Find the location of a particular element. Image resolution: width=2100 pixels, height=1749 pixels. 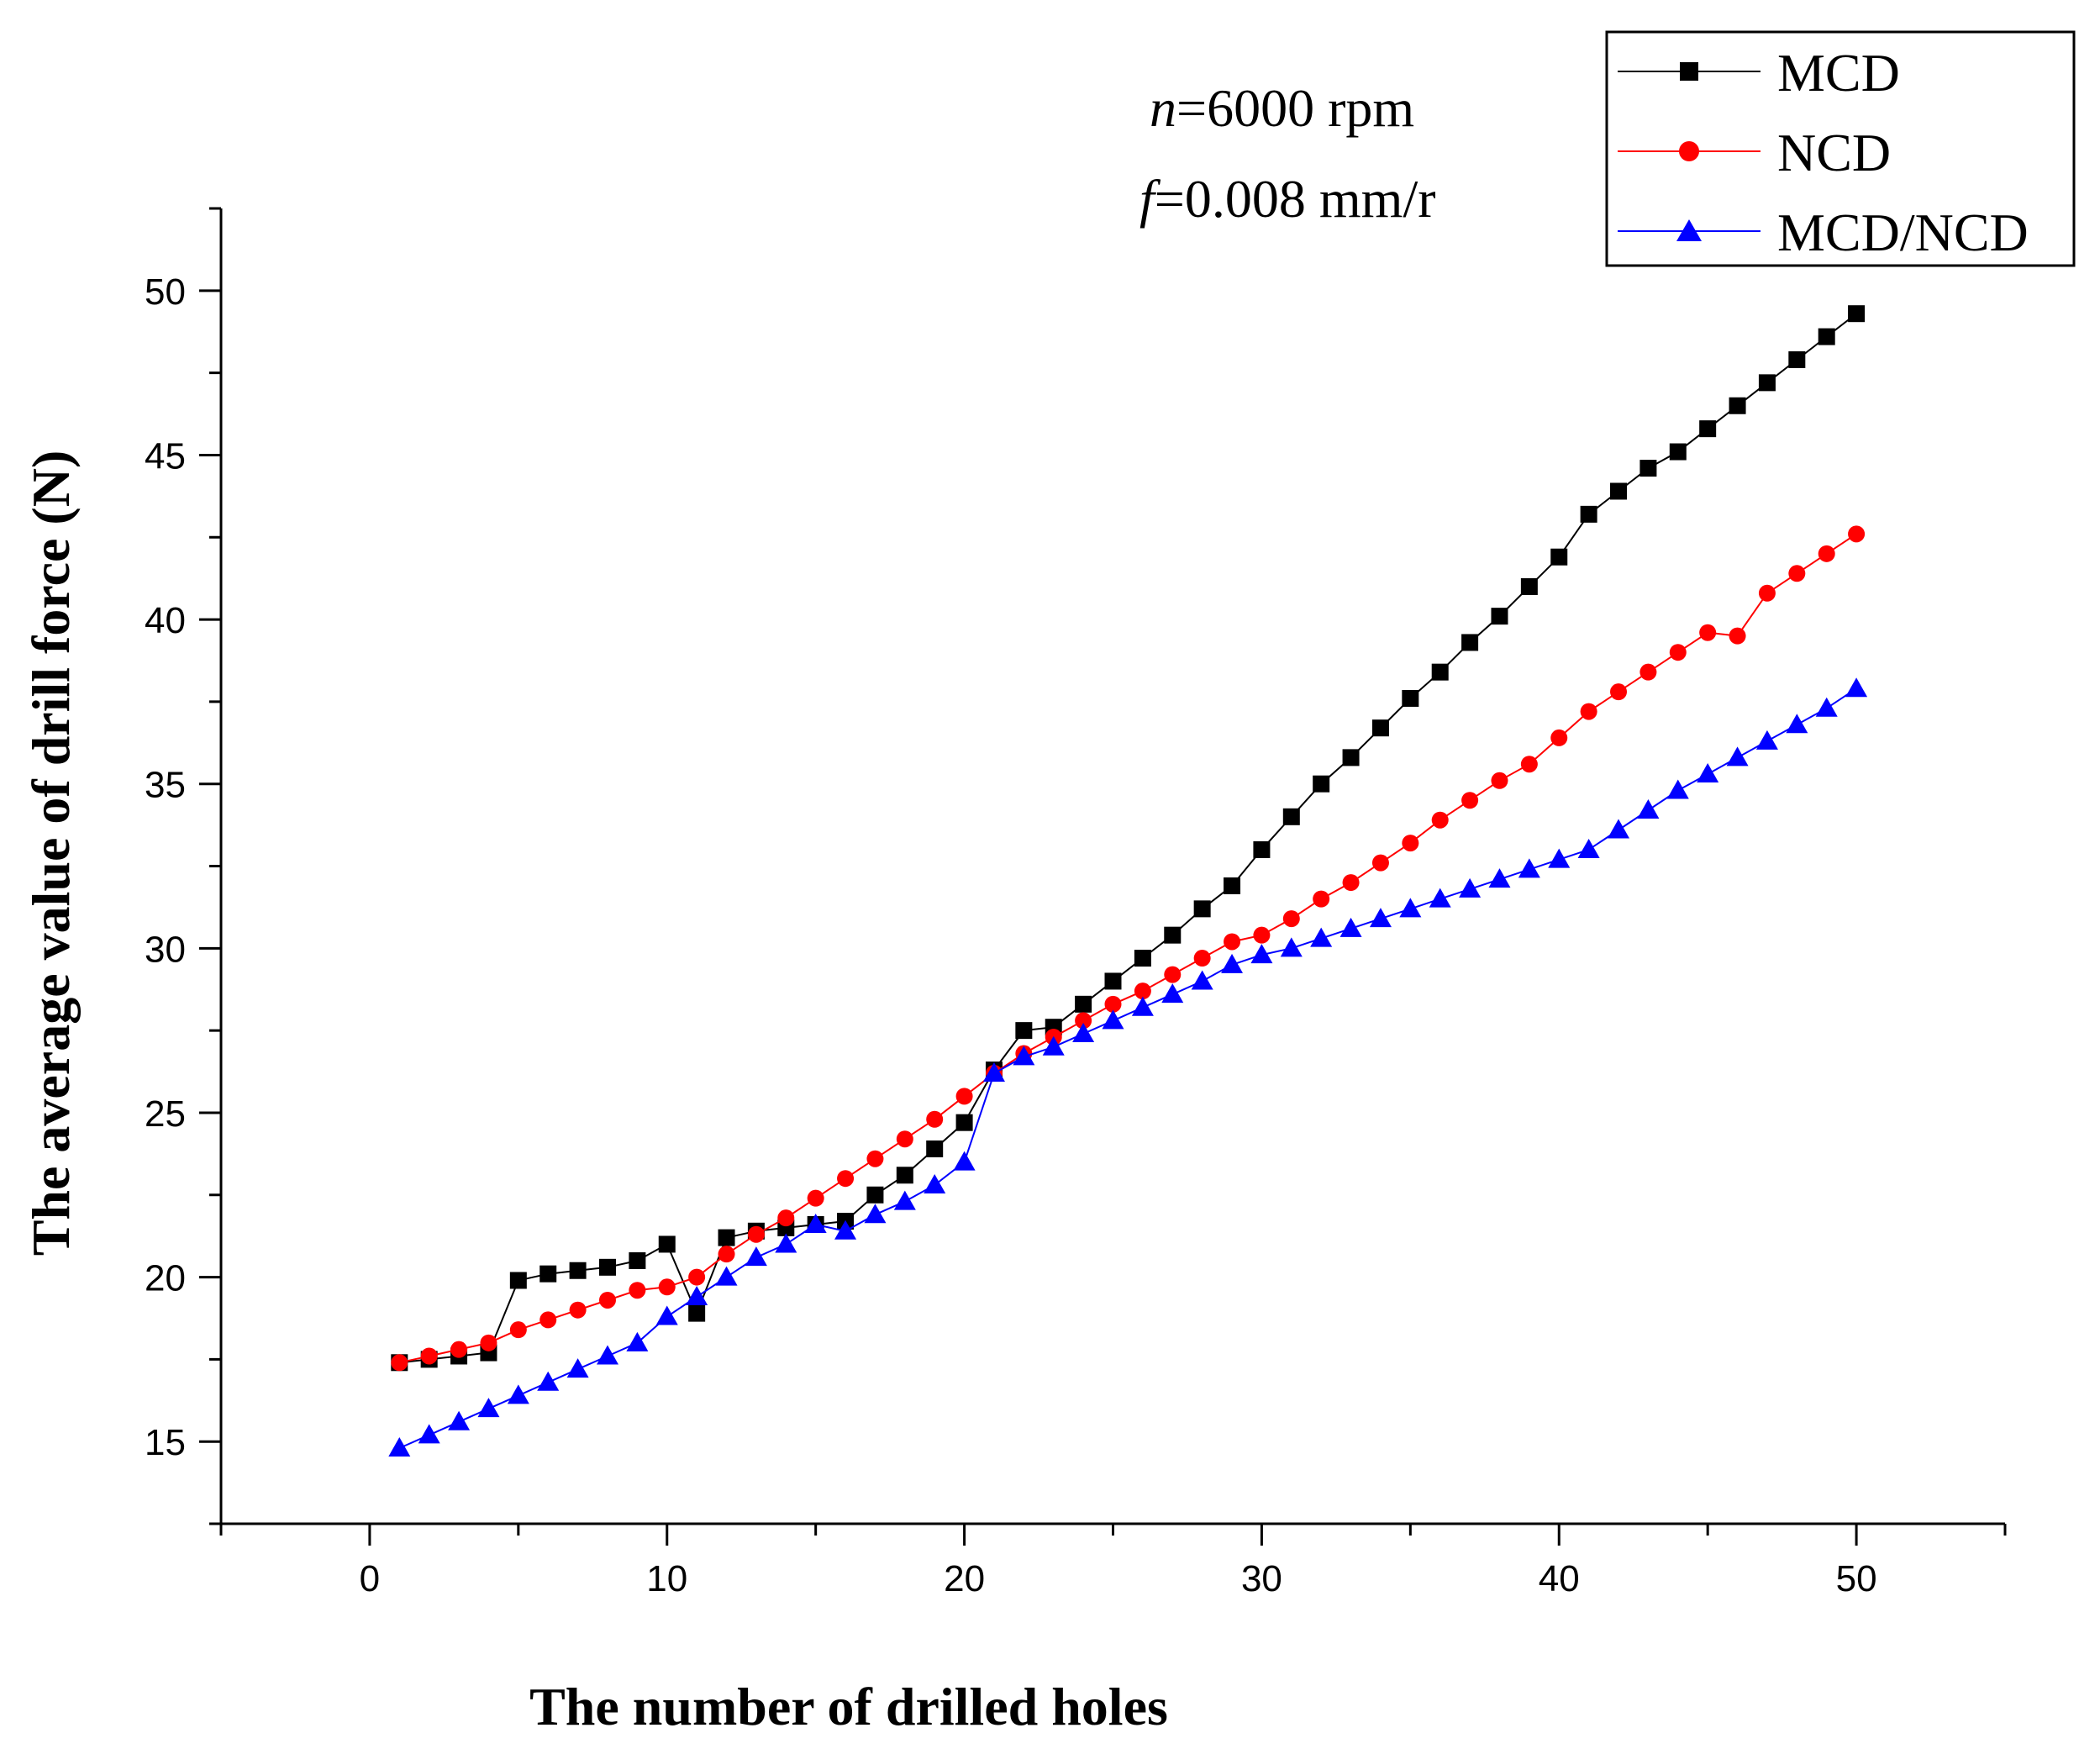

x-tick-label: 40 is located at coordinates (1559, 1578).